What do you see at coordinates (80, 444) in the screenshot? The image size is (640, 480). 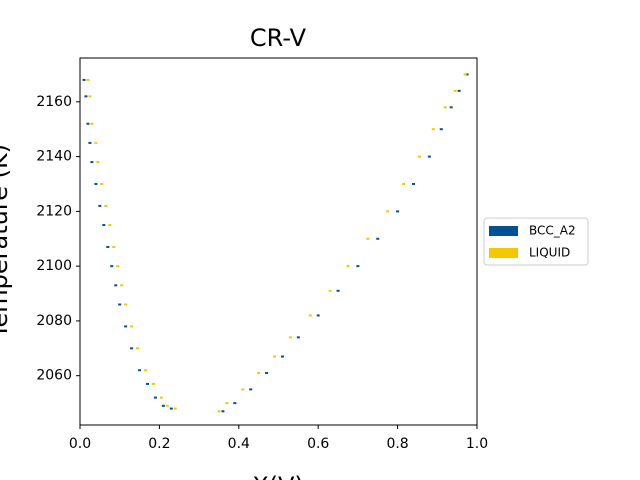 I see `x-tick-label: 0.0` at bounding box center [80, 444].